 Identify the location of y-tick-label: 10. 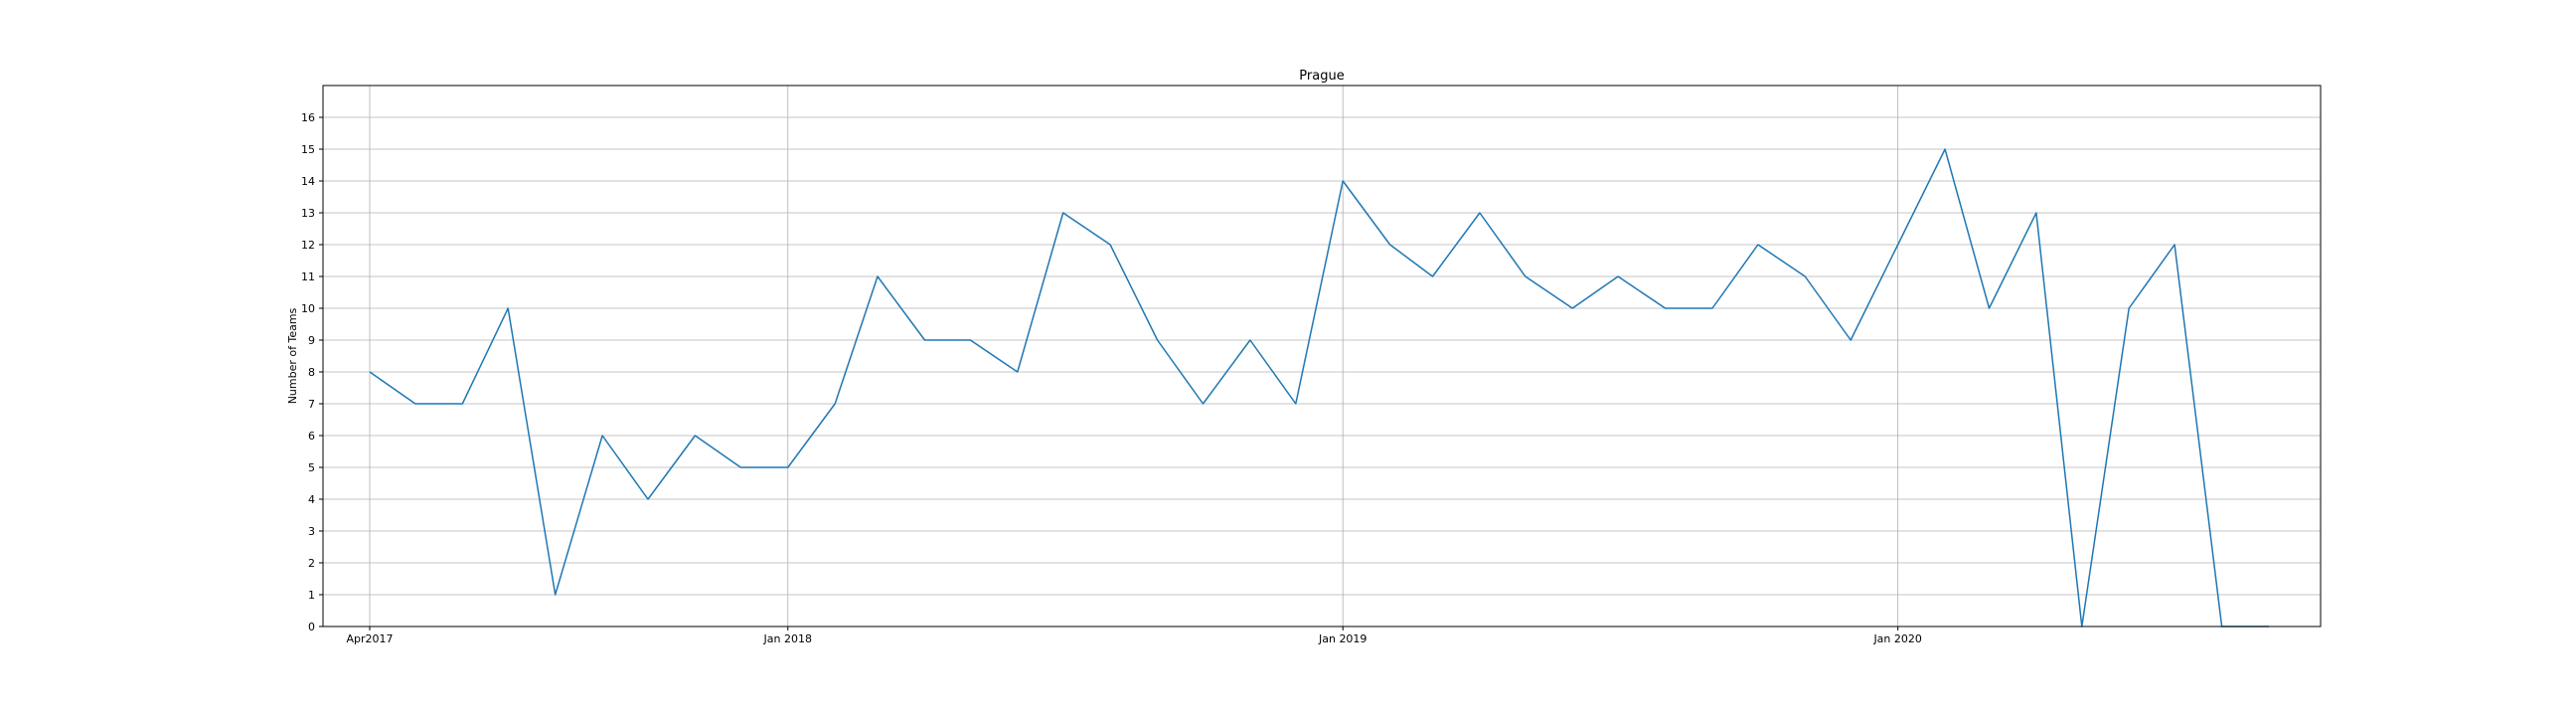
(308, 308).